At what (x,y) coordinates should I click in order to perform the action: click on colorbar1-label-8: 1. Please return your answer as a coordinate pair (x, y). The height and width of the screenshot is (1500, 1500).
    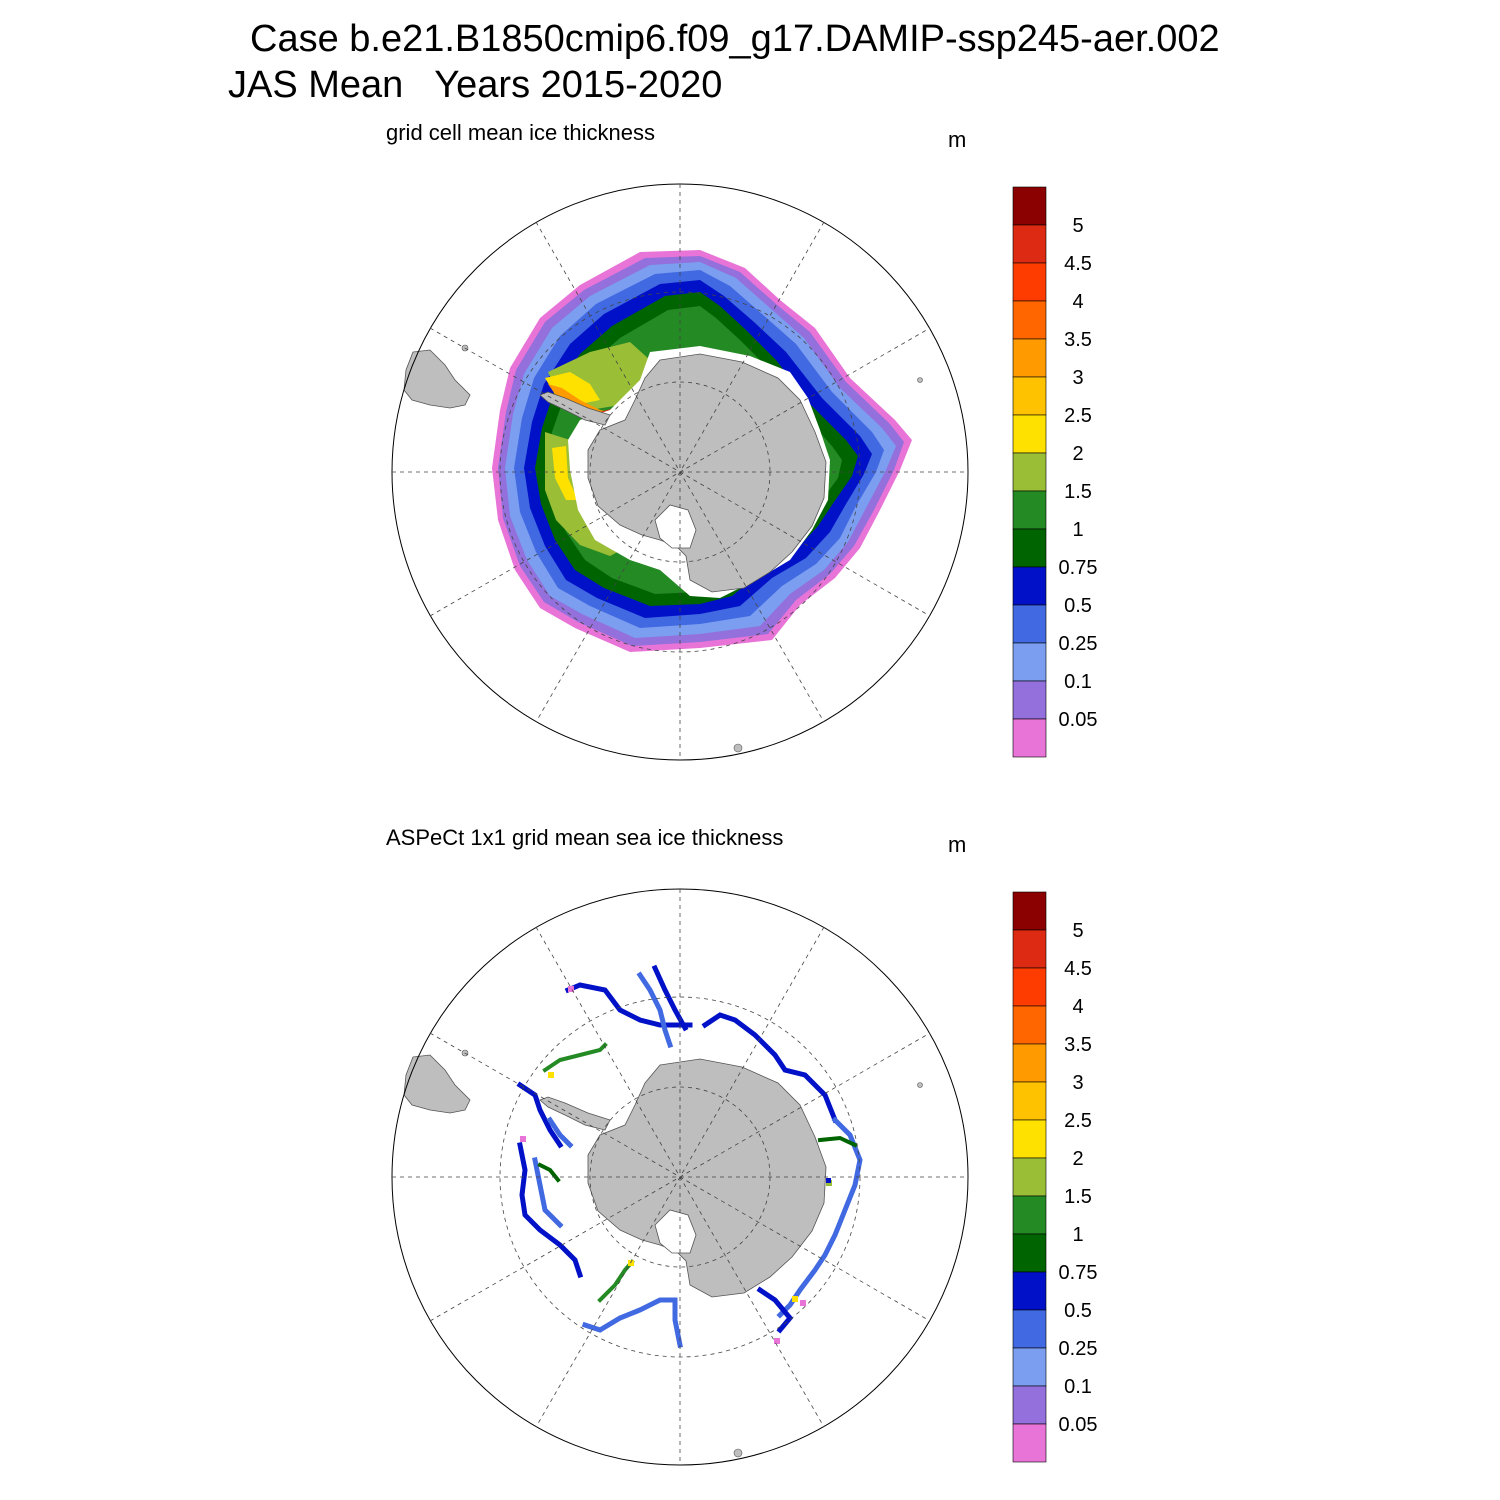
    Looking at the image, I should click on (1077, 530).